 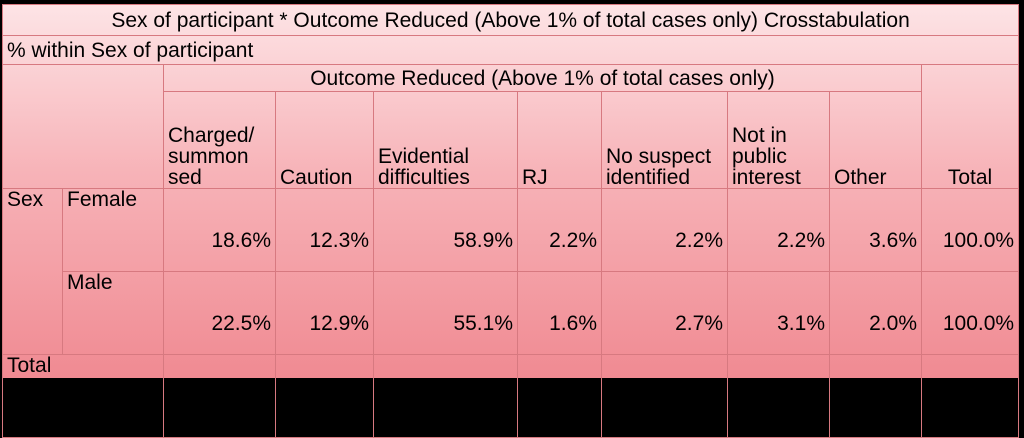 What do you see at coordinates (445, 313) in the screenshot?
I see `cell: 55.1%` at bounding box center [445, 313].